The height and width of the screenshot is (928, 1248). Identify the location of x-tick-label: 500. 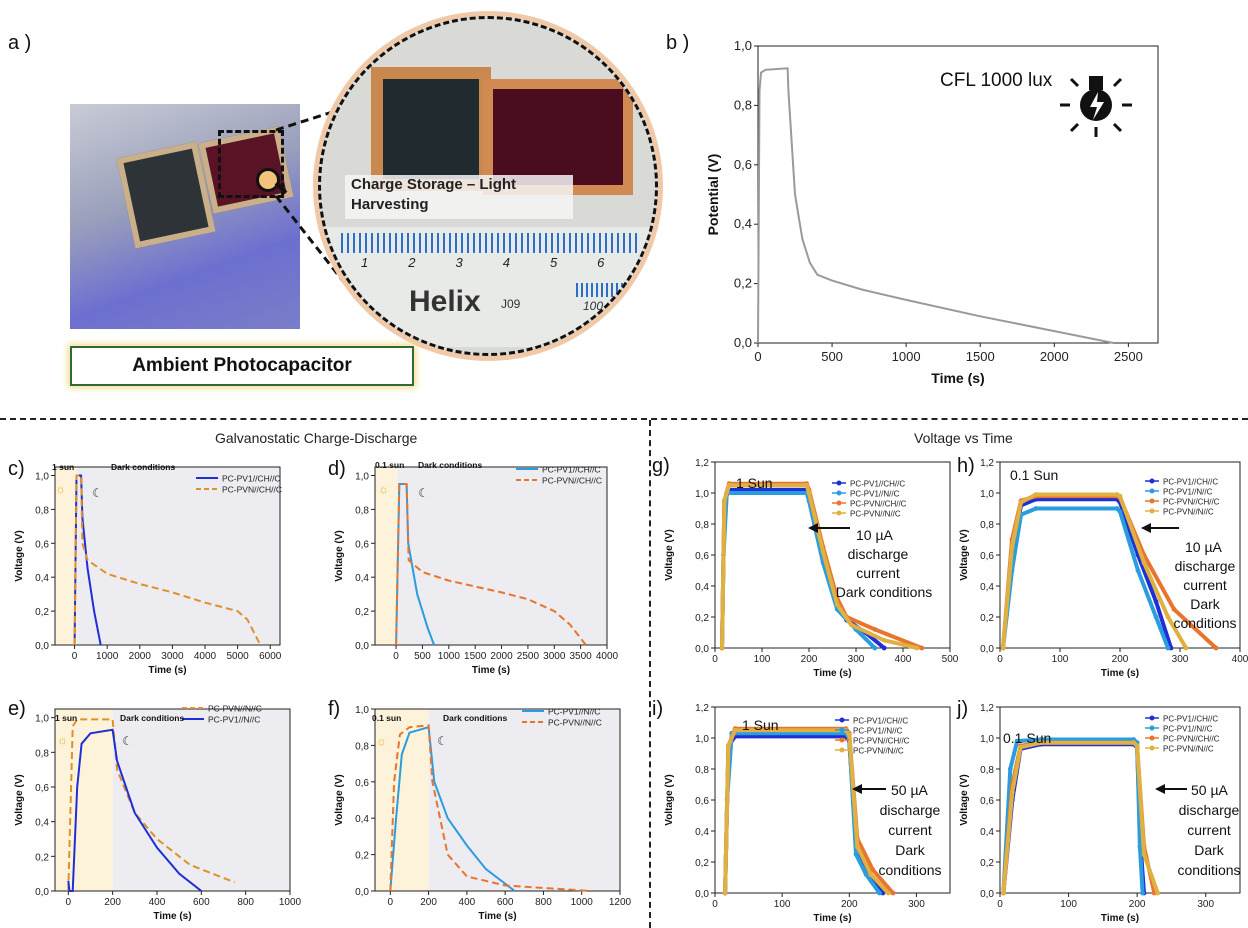
(422, 656).